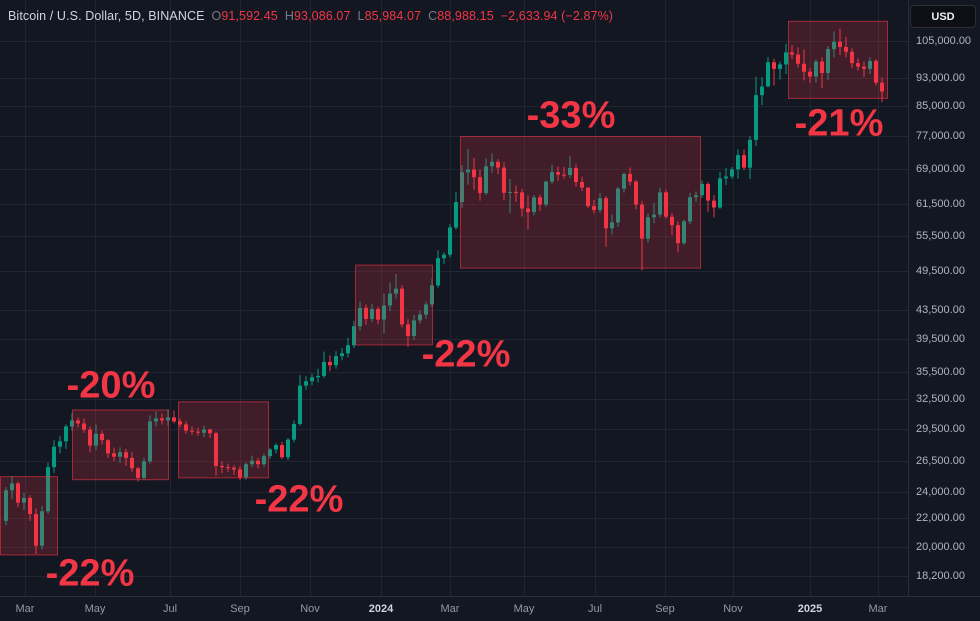 The width and height of the screenshot is (980, 621). What do you see at coordinates (381, 609) in the screenshot?
I see `time-axis-label: 2024` at bounding box center [381, 609].